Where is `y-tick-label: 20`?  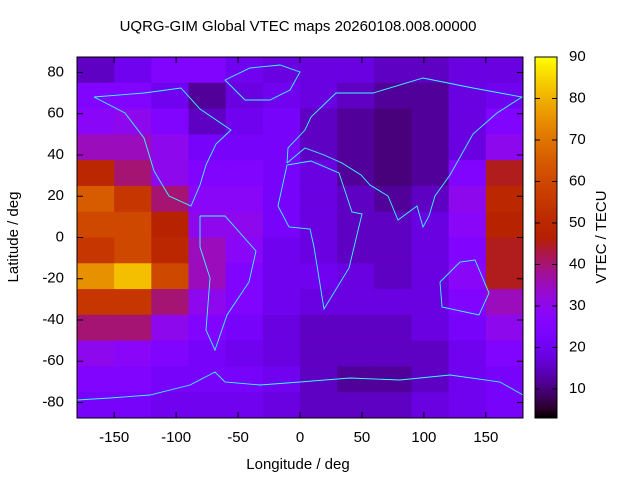 y-tick-label: 20 is located at coordinates (55, 195).